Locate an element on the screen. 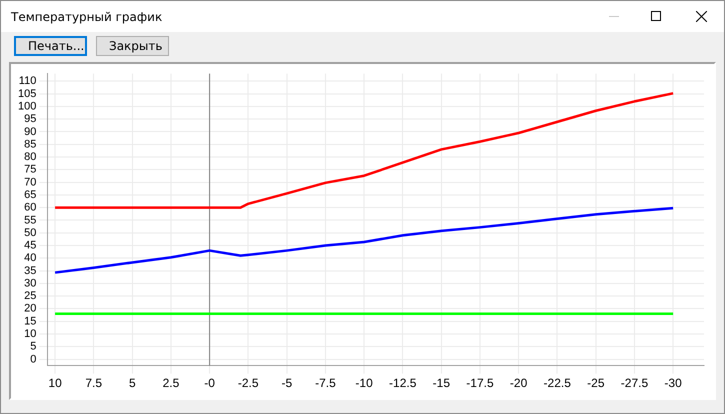  y-tick-label: 90 is located at coordinates (30, 132).